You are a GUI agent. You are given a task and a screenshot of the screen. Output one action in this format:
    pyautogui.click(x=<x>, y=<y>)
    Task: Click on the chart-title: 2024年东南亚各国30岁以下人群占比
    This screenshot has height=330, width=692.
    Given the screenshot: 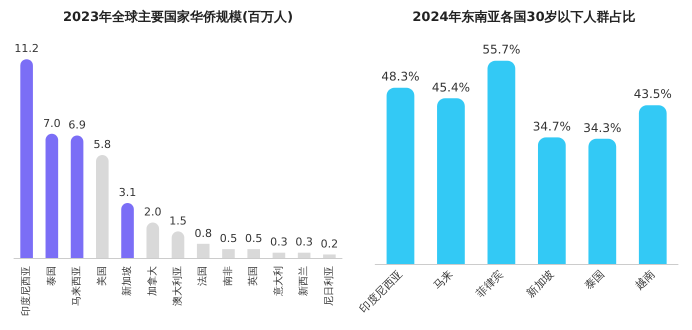 What is the action you would take?
    pyautogui.click(x=524, y=17)
    